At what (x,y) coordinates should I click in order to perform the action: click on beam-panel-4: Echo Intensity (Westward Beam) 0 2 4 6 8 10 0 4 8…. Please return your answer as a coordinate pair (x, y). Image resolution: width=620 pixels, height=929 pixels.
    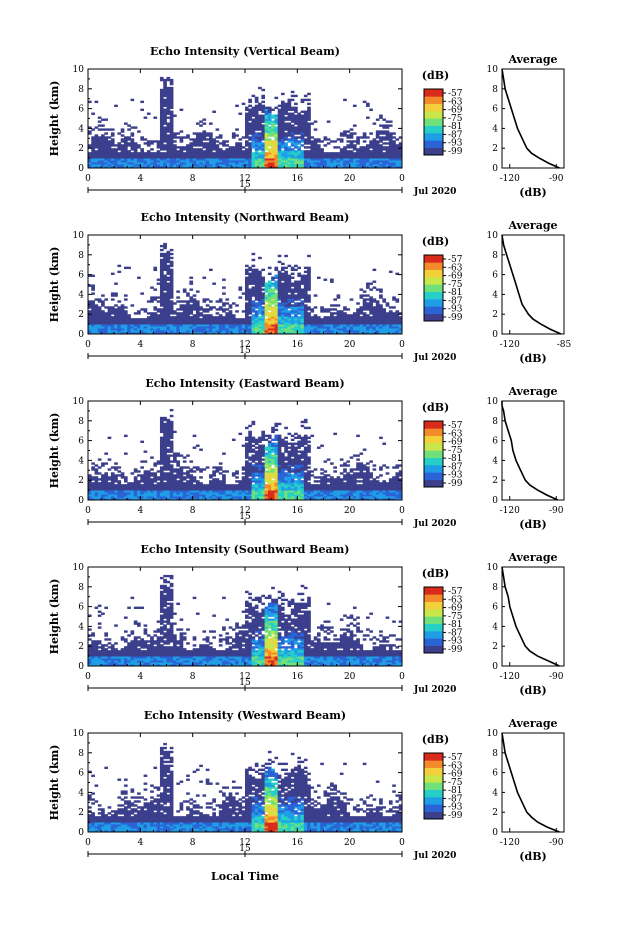
    Looking at the image, I should click on (306, 786).